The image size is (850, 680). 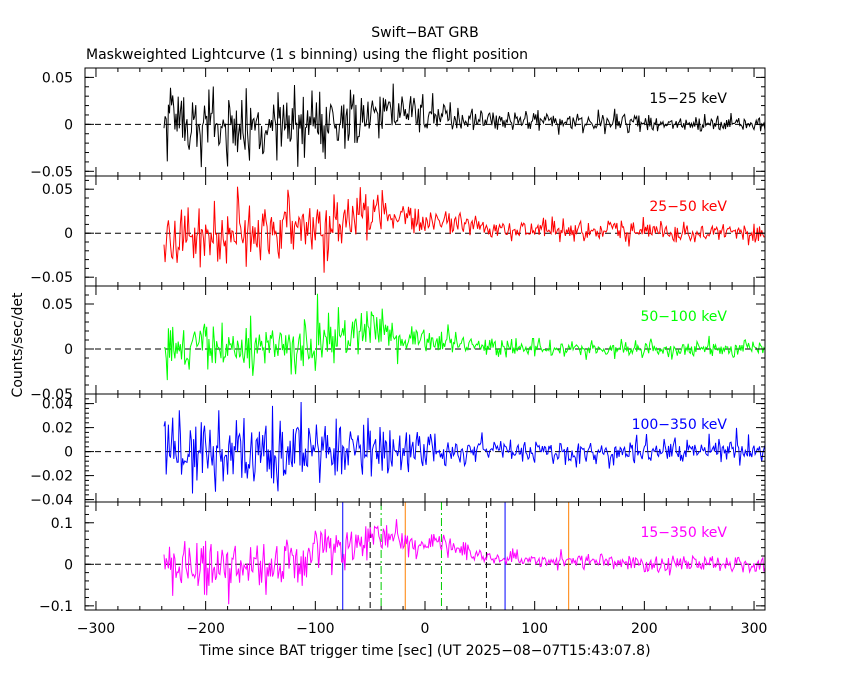 What do you see at coordinates (683, 533) in the screenshot?
I see `band-label: 15−350 keV` at bounding box center [683, 533].